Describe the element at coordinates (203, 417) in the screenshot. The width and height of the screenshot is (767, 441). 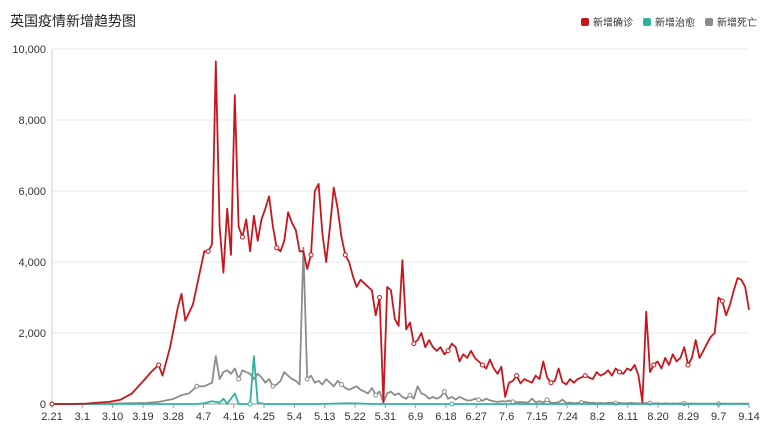
I see `x-tick-label: 4.7` at that location.